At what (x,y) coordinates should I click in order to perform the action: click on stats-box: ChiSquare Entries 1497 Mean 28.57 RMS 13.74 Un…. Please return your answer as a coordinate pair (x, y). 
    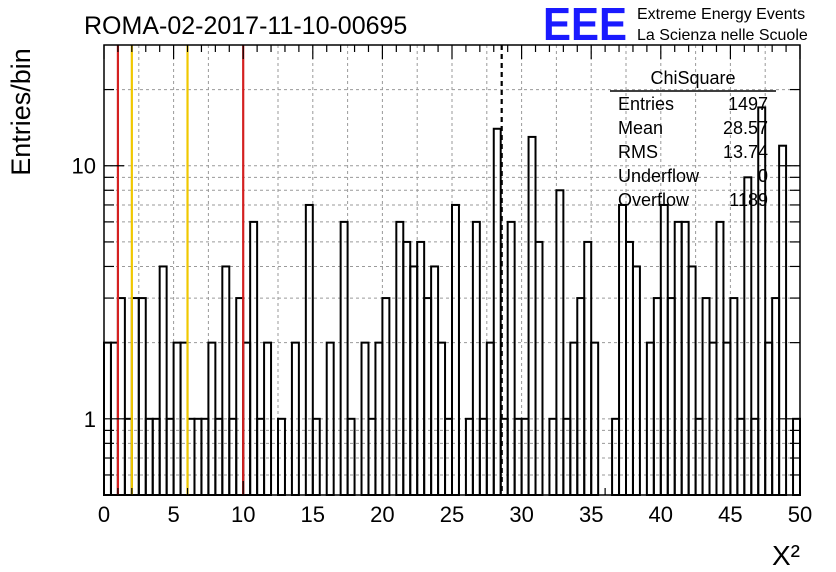
    Looking at the image, I should click on (693, 139).